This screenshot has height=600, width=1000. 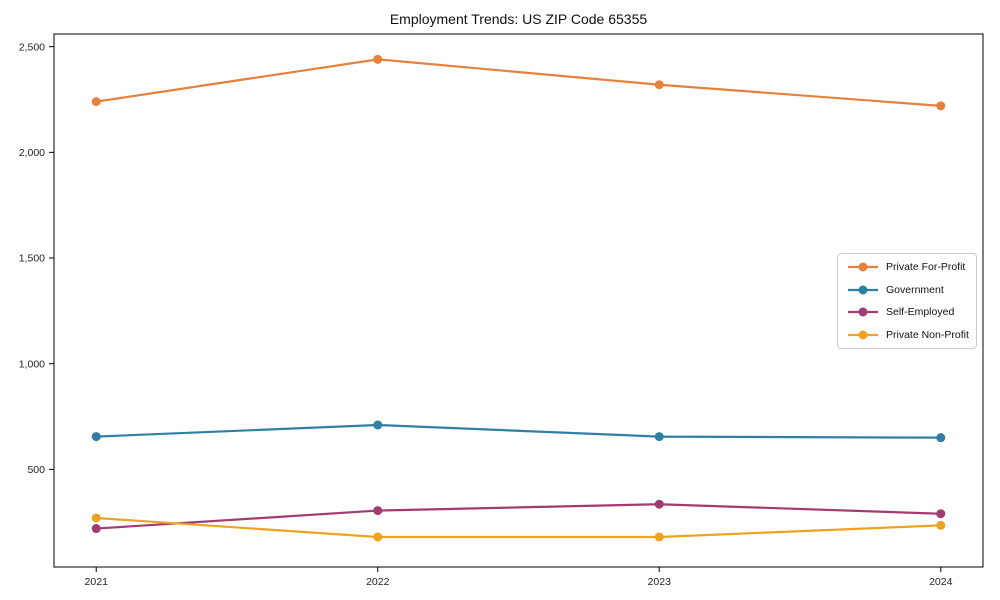 I want to click on series-line-private-non-profit, so click(x=518, y=527).